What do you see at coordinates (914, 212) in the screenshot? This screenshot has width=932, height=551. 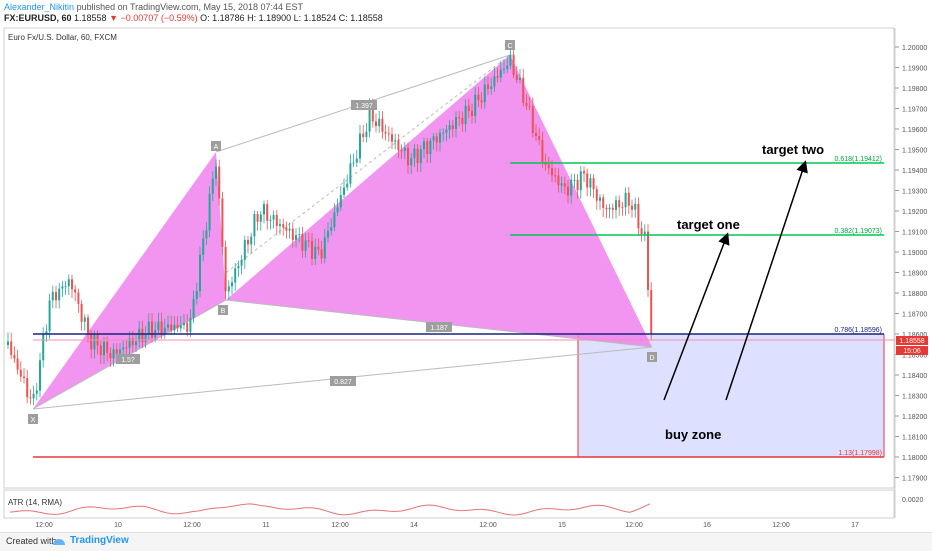 I see `price-tick-label: 1.19200` at bounding box center [914, 212].